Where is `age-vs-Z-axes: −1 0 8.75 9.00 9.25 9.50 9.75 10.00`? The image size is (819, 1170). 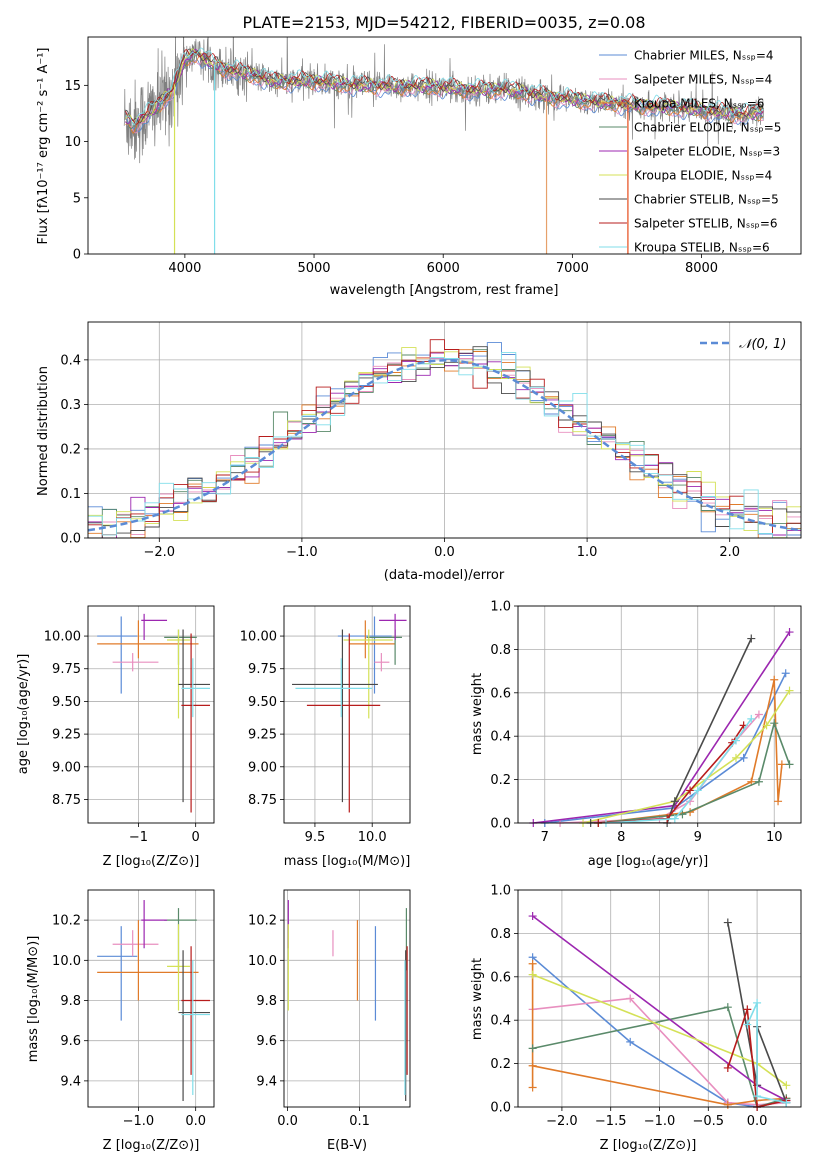
age-vs-Z-axes: −1 0 8.75 9.00 9.25 9.50 9.75 10.00 is located at coordinates (129, 725).